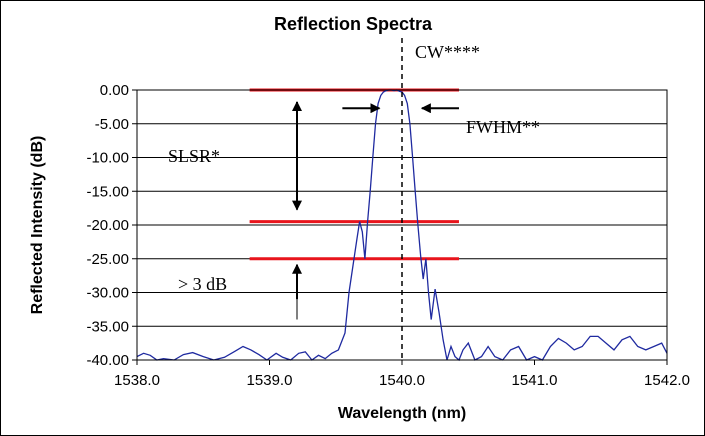 The height and width of the screenshot is (436, 705). Describe the element at coordinates (194, 156) in the screenshot. I see `slsr-annotation: SLSR*` at that location.